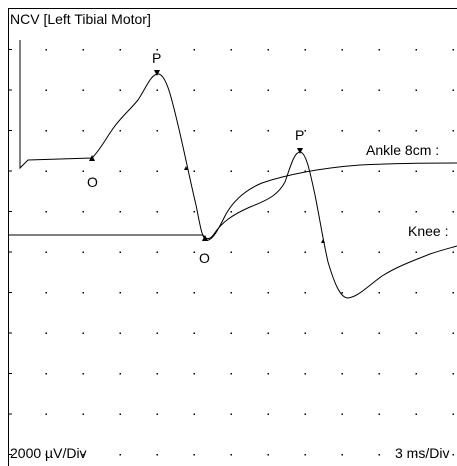 Image resolution: width=457 pixels, height=466 pixels. Describe the element at coordinates (186, 168) in the screenshot. I see `marker` at that location.